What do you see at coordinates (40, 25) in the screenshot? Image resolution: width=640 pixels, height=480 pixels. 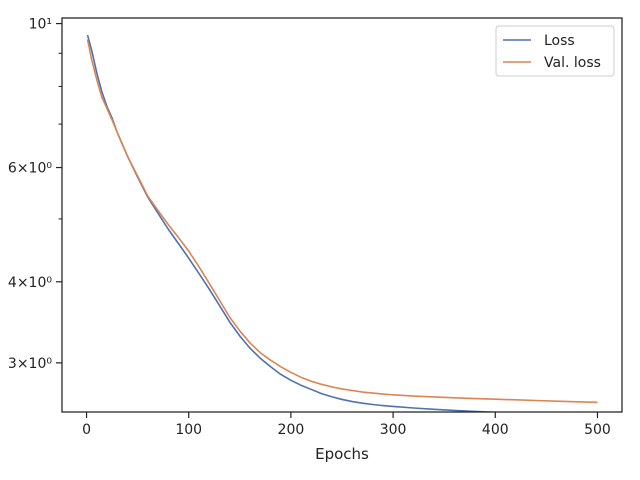 I see `y-tick-label: 10¹` at bounding box center [40, 25].